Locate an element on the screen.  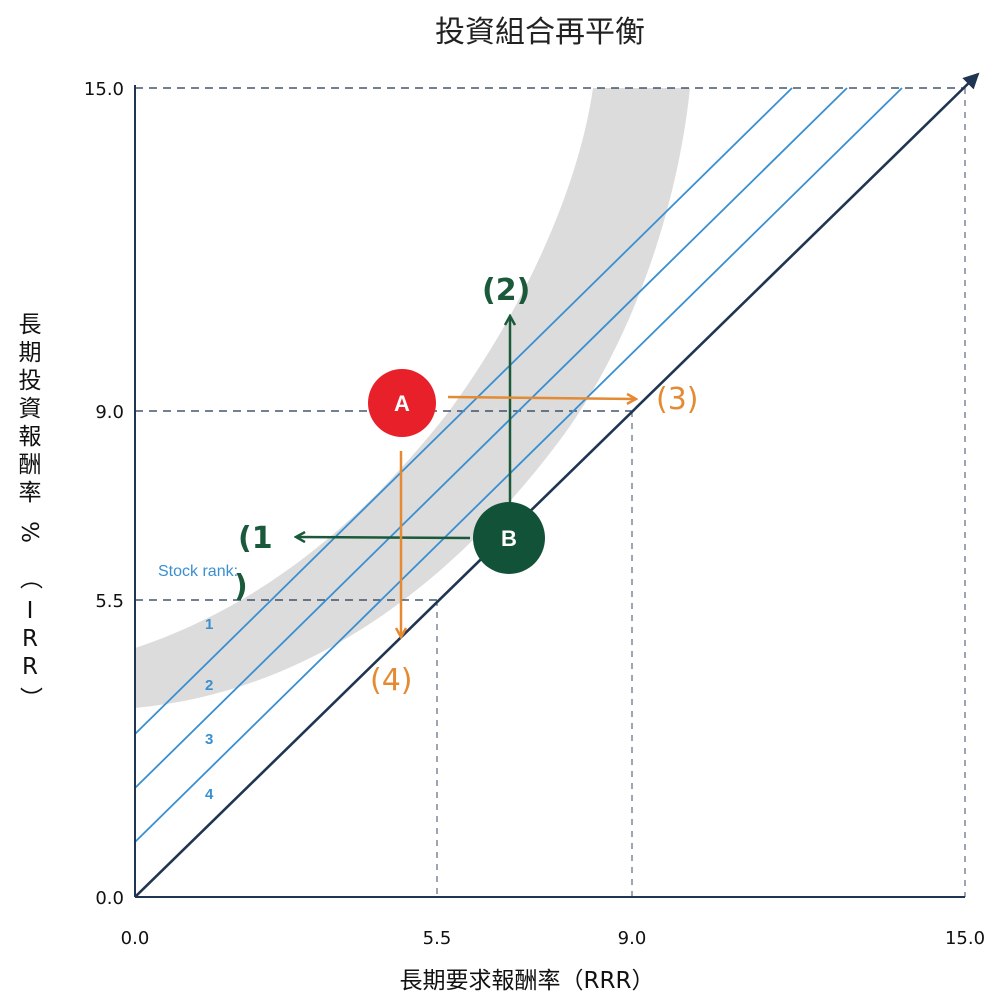
rank-label-4: 4 is located at coordinates (209, 794).